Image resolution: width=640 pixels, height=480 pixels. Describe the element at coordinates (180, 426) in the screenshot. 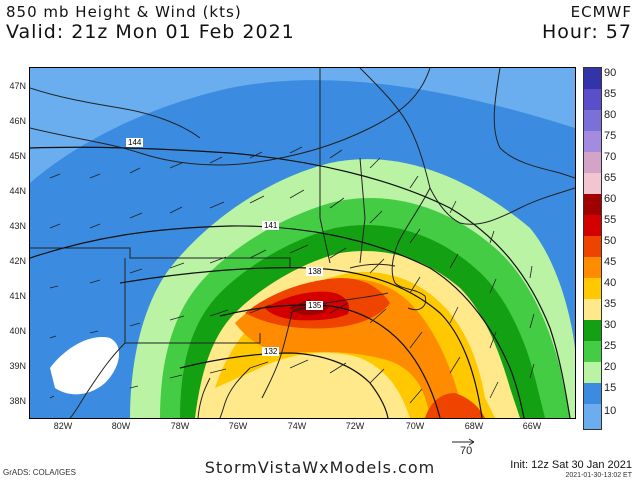

I see `lon-label-78w: 78W` at that location.